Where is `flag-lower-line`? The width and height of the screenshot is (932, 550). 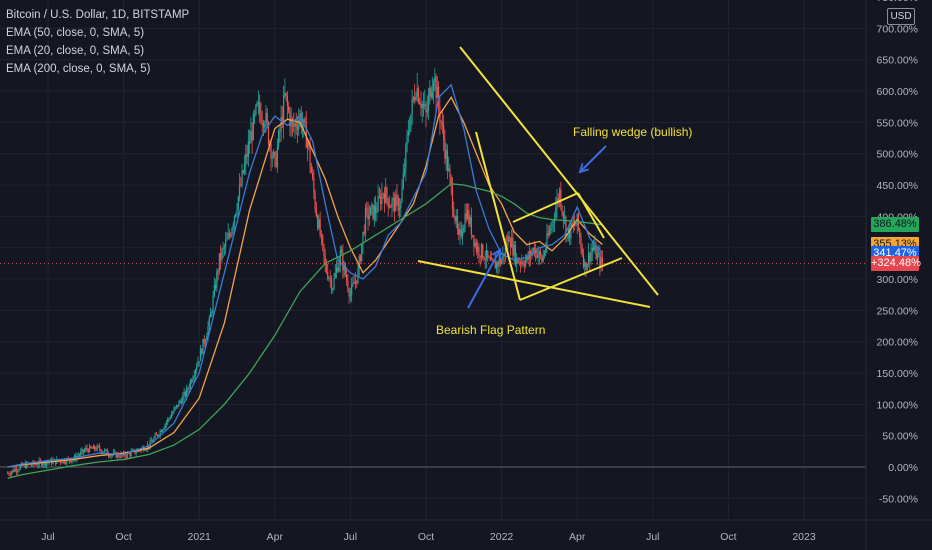 flag-lower-line is located at coordinates (571, 279).